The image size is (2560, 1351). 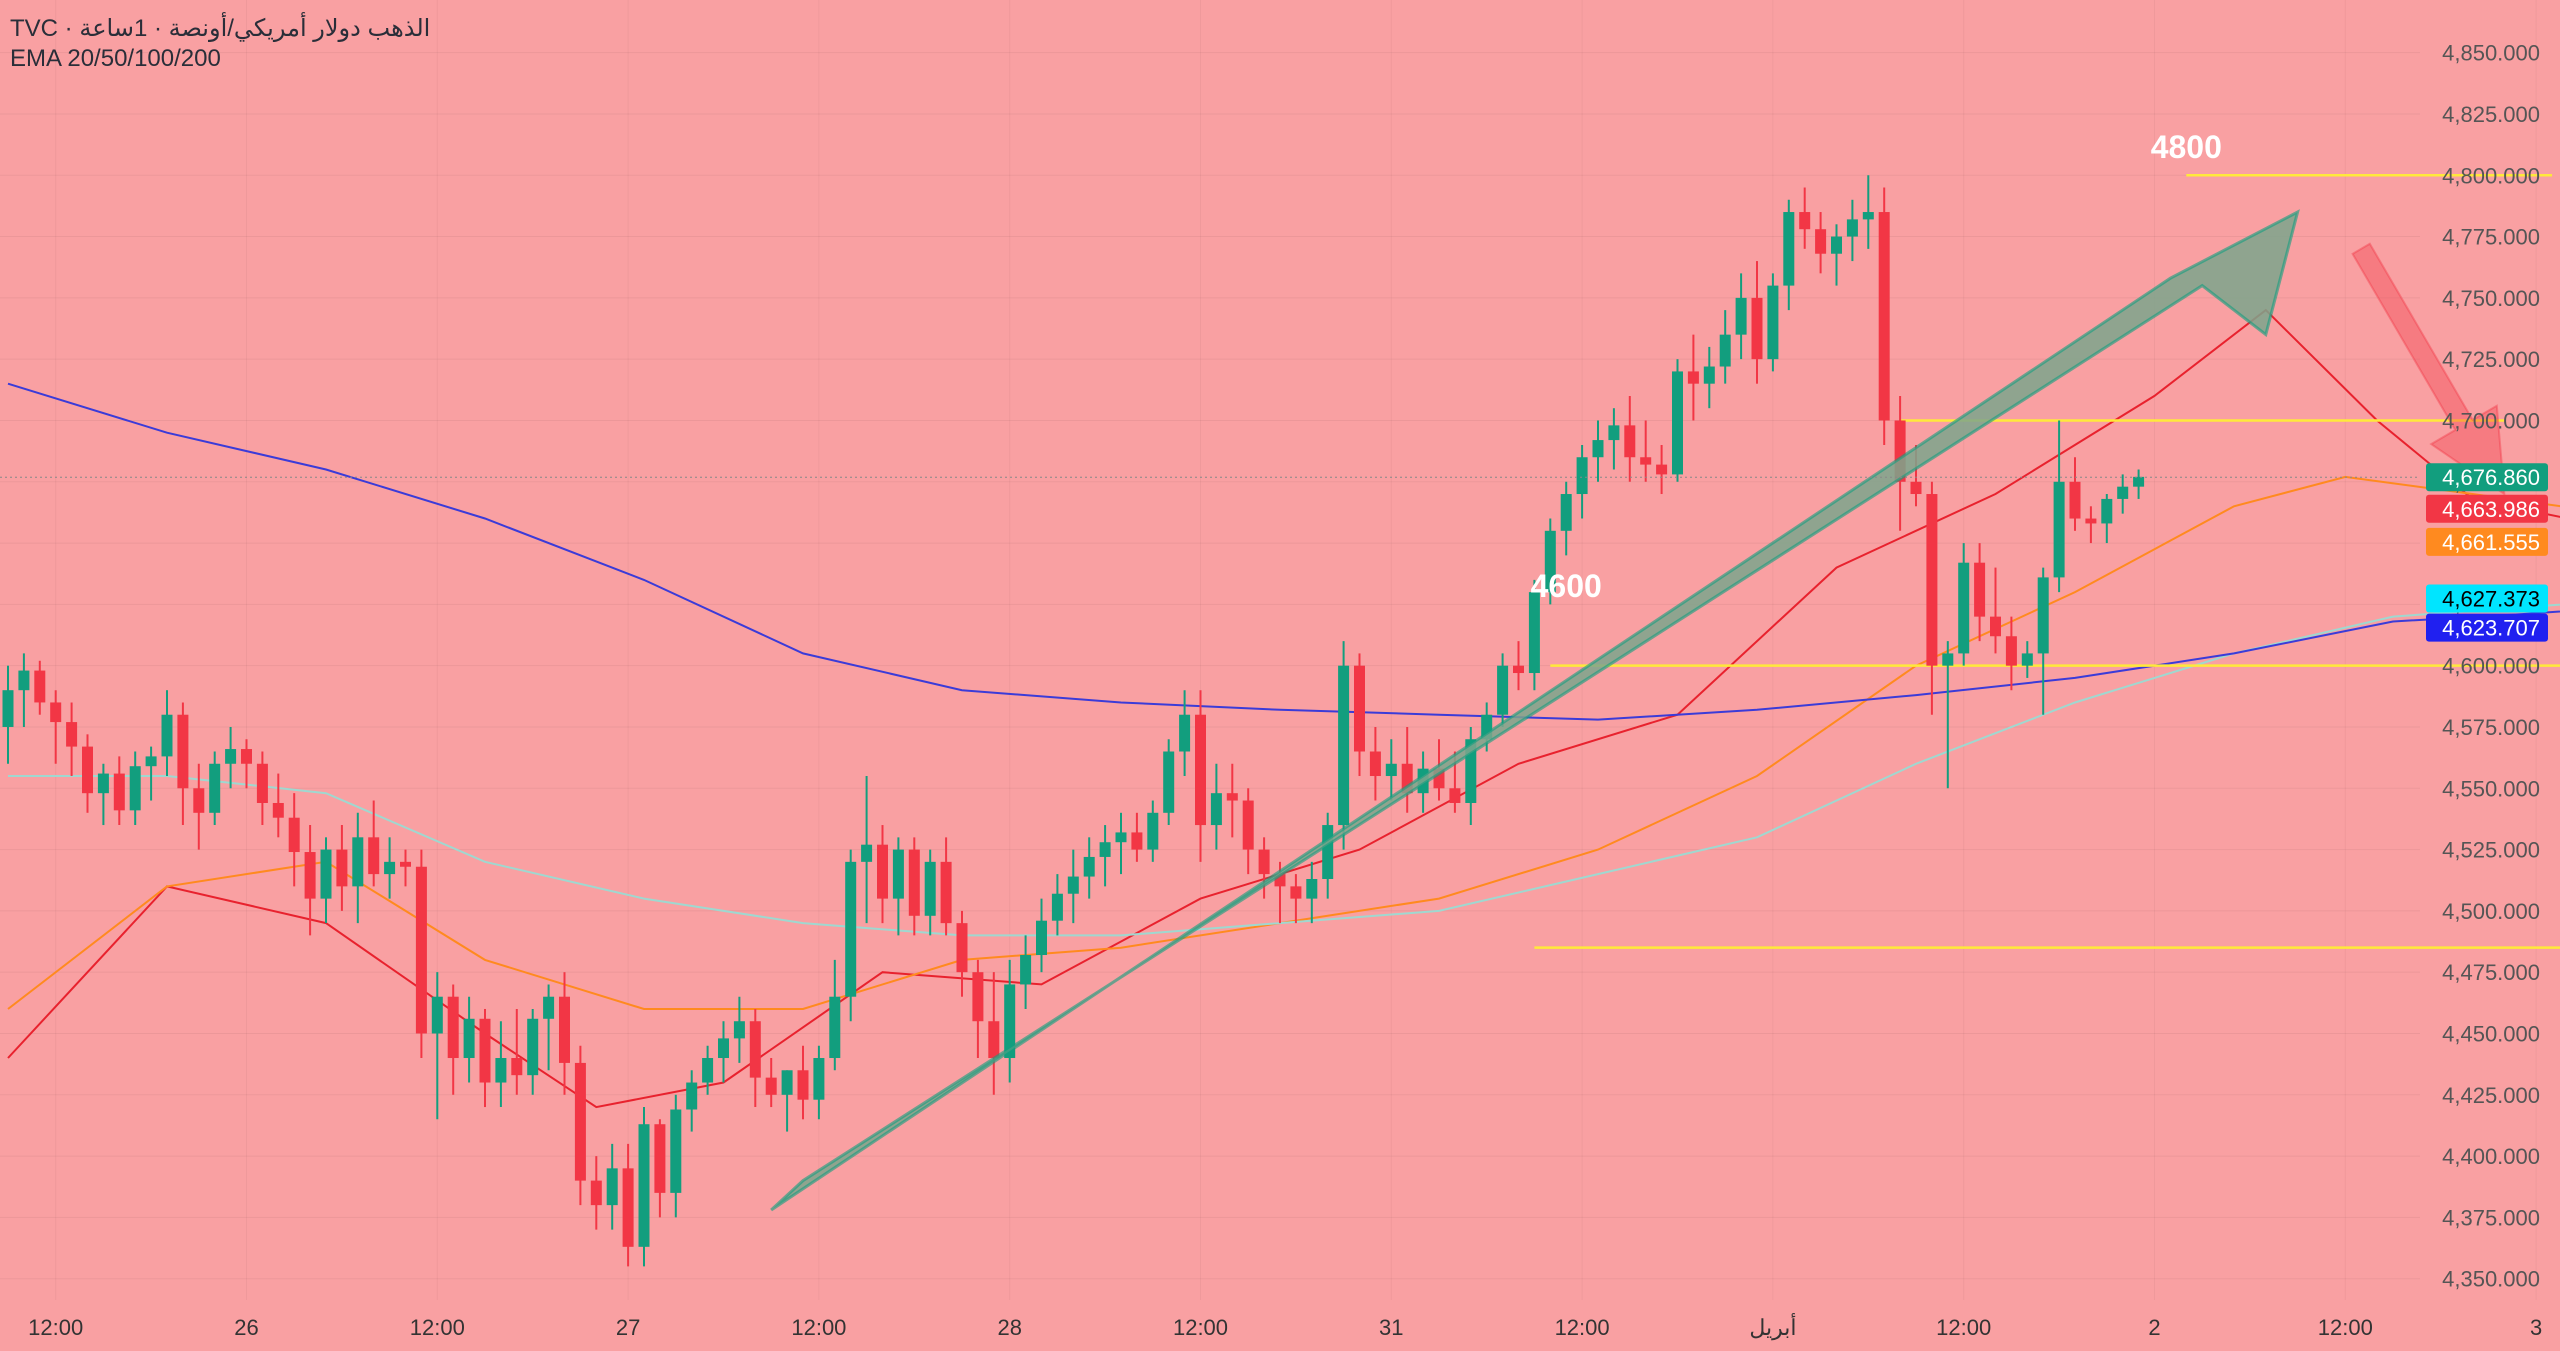 What do you see at coordinates (2491, 509) in the screenshot?
I see `price-badge-label: 4,663.986` at bounding box center [2491, 509].